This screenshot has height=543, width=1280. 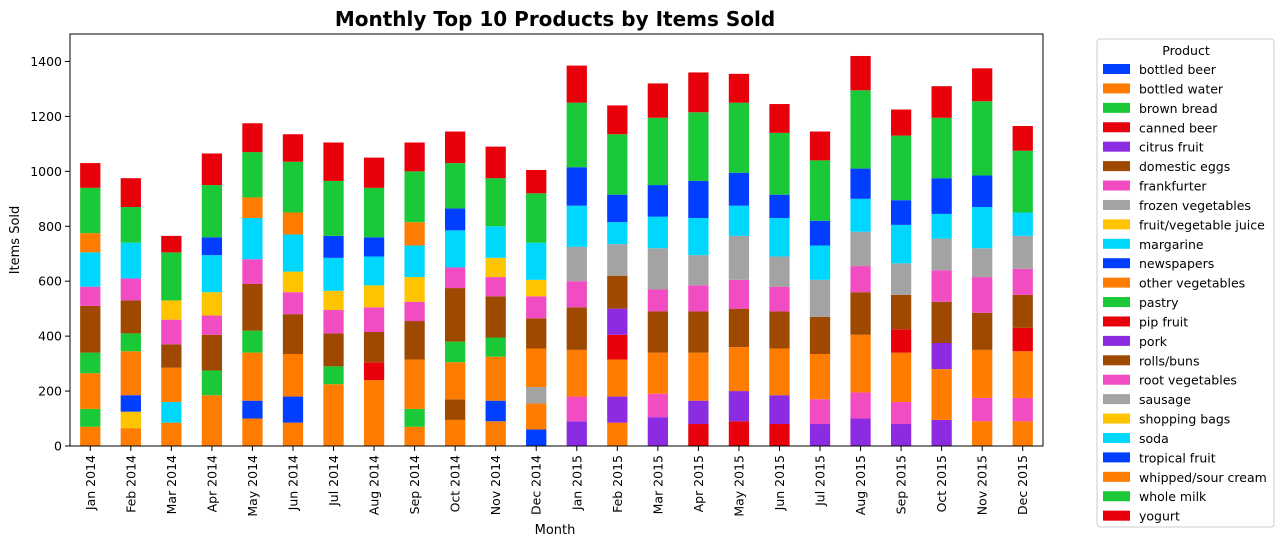 I want to click on bar-segment-brown-bread-jan-2014, so click(x=90, y=417).